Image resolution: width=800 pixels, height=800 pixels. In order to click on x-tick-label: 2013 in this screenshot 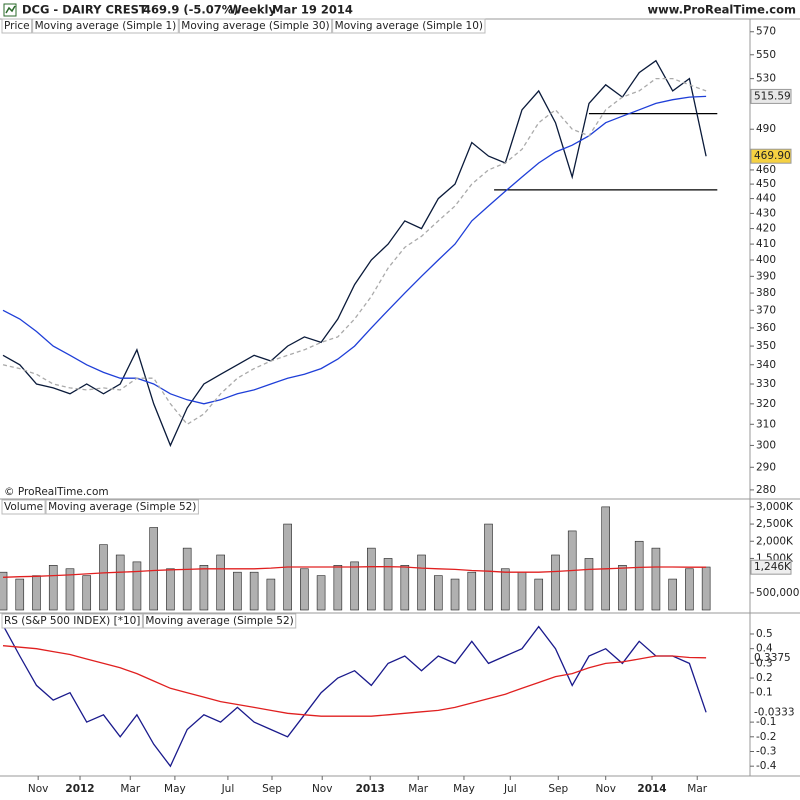, I will do `click(370, 789)`.